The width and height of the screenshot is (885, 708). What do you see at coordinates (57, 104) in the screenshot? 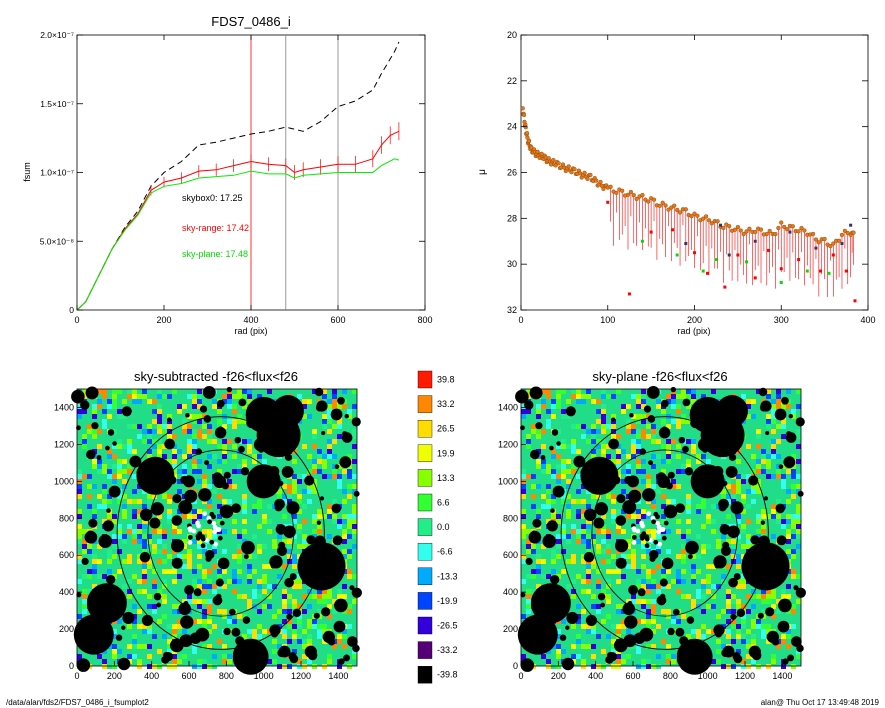
I see `y-tick-label: 1.5×10⁻⁷` at bounding box center [57, 104].